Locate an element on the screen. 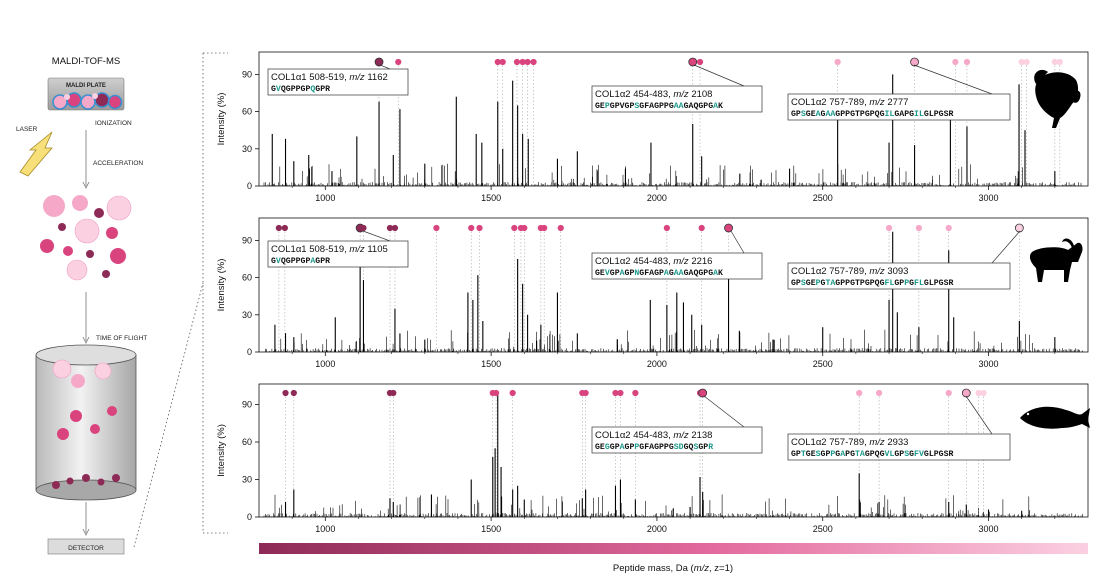 This screenshot has width=1107, height=578. peptide-sequence: GEPGPVGPSGFAGPPGAAGAQGPGAK is located at coordinates (659, 106).